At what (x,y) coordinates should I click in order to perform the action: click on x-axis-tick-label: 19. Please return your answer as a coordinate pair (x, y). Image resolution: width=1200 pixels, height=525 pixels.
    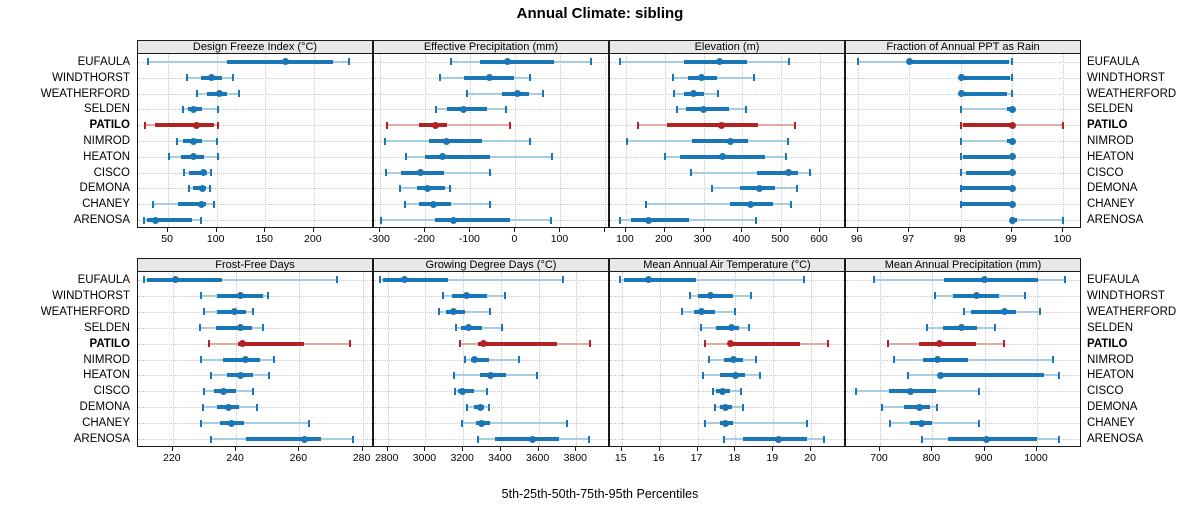
    Looking at the image, I should click on (772, 458).